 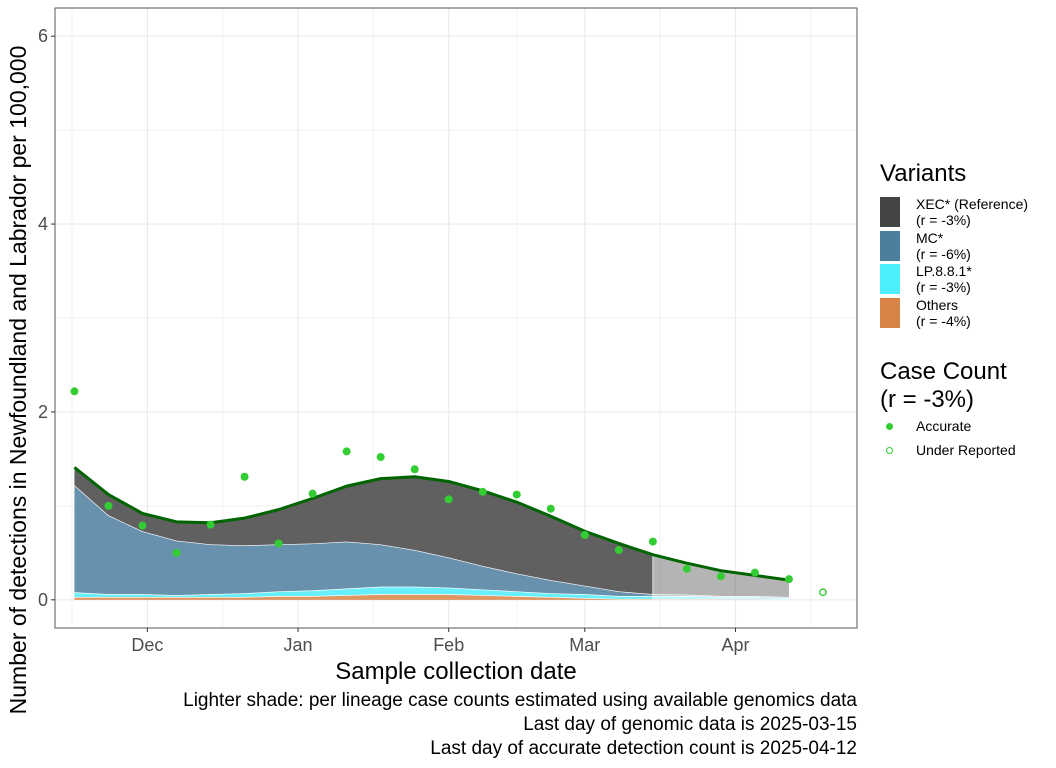 I want to click on area-mc, so click(x=363, y=541).